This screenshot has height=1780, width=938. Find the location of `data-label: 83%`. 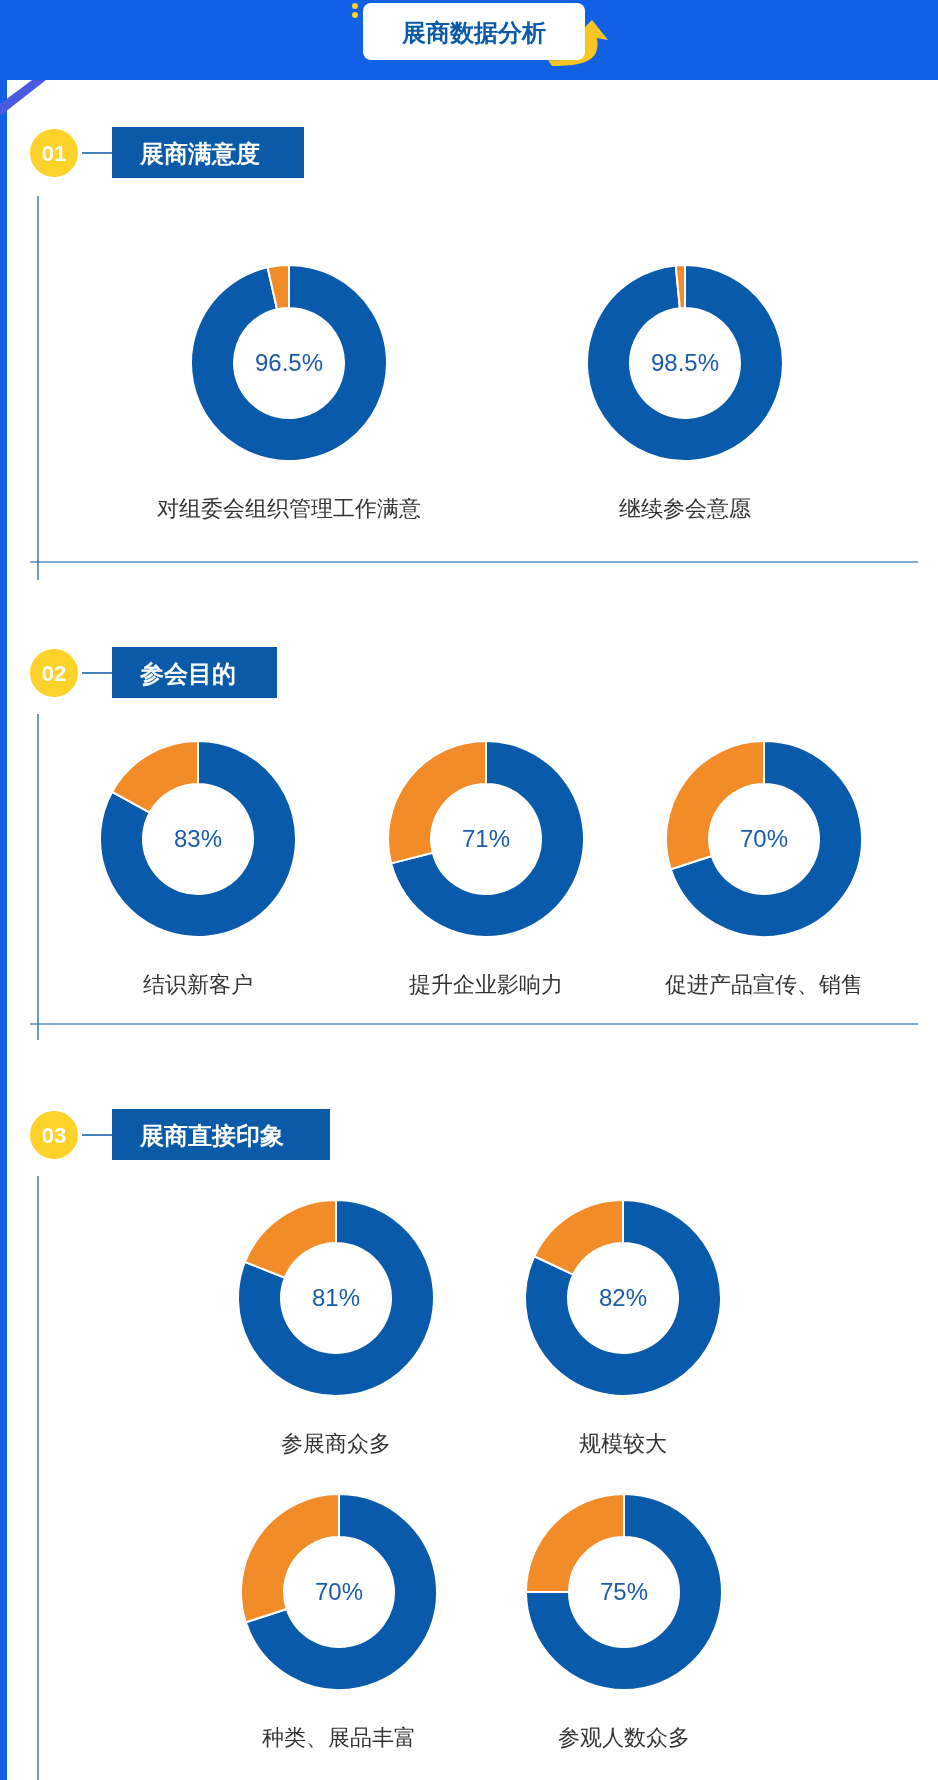

data-label: 83% is located at coordinates (198, 838).